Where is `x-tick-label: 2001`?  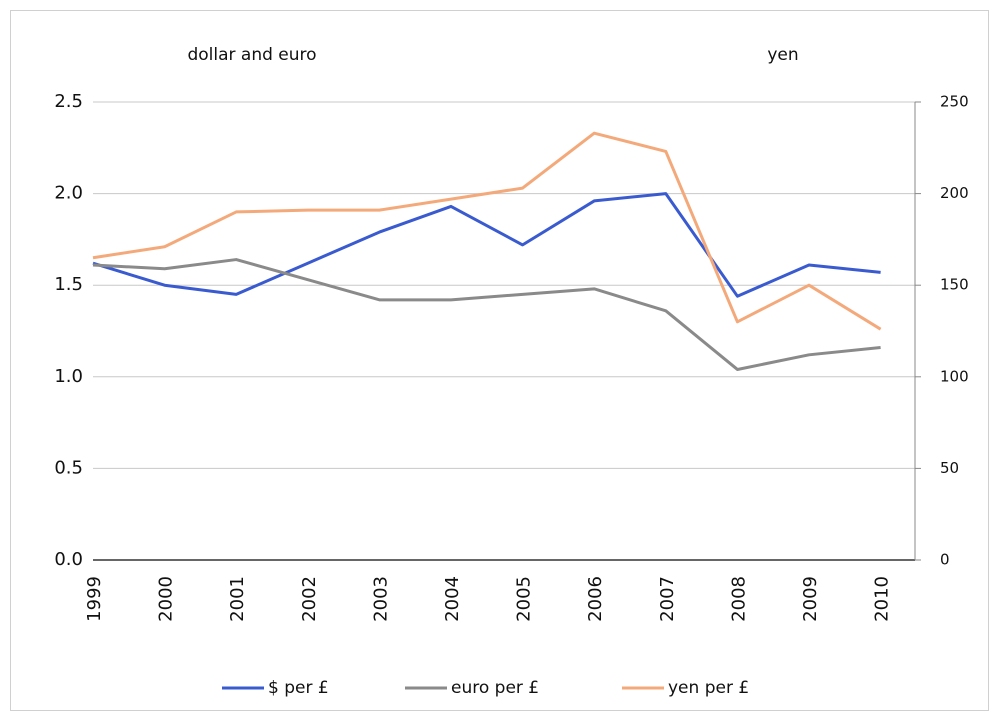 x-tick-label: 2001 is located at coordinates (237, 599).